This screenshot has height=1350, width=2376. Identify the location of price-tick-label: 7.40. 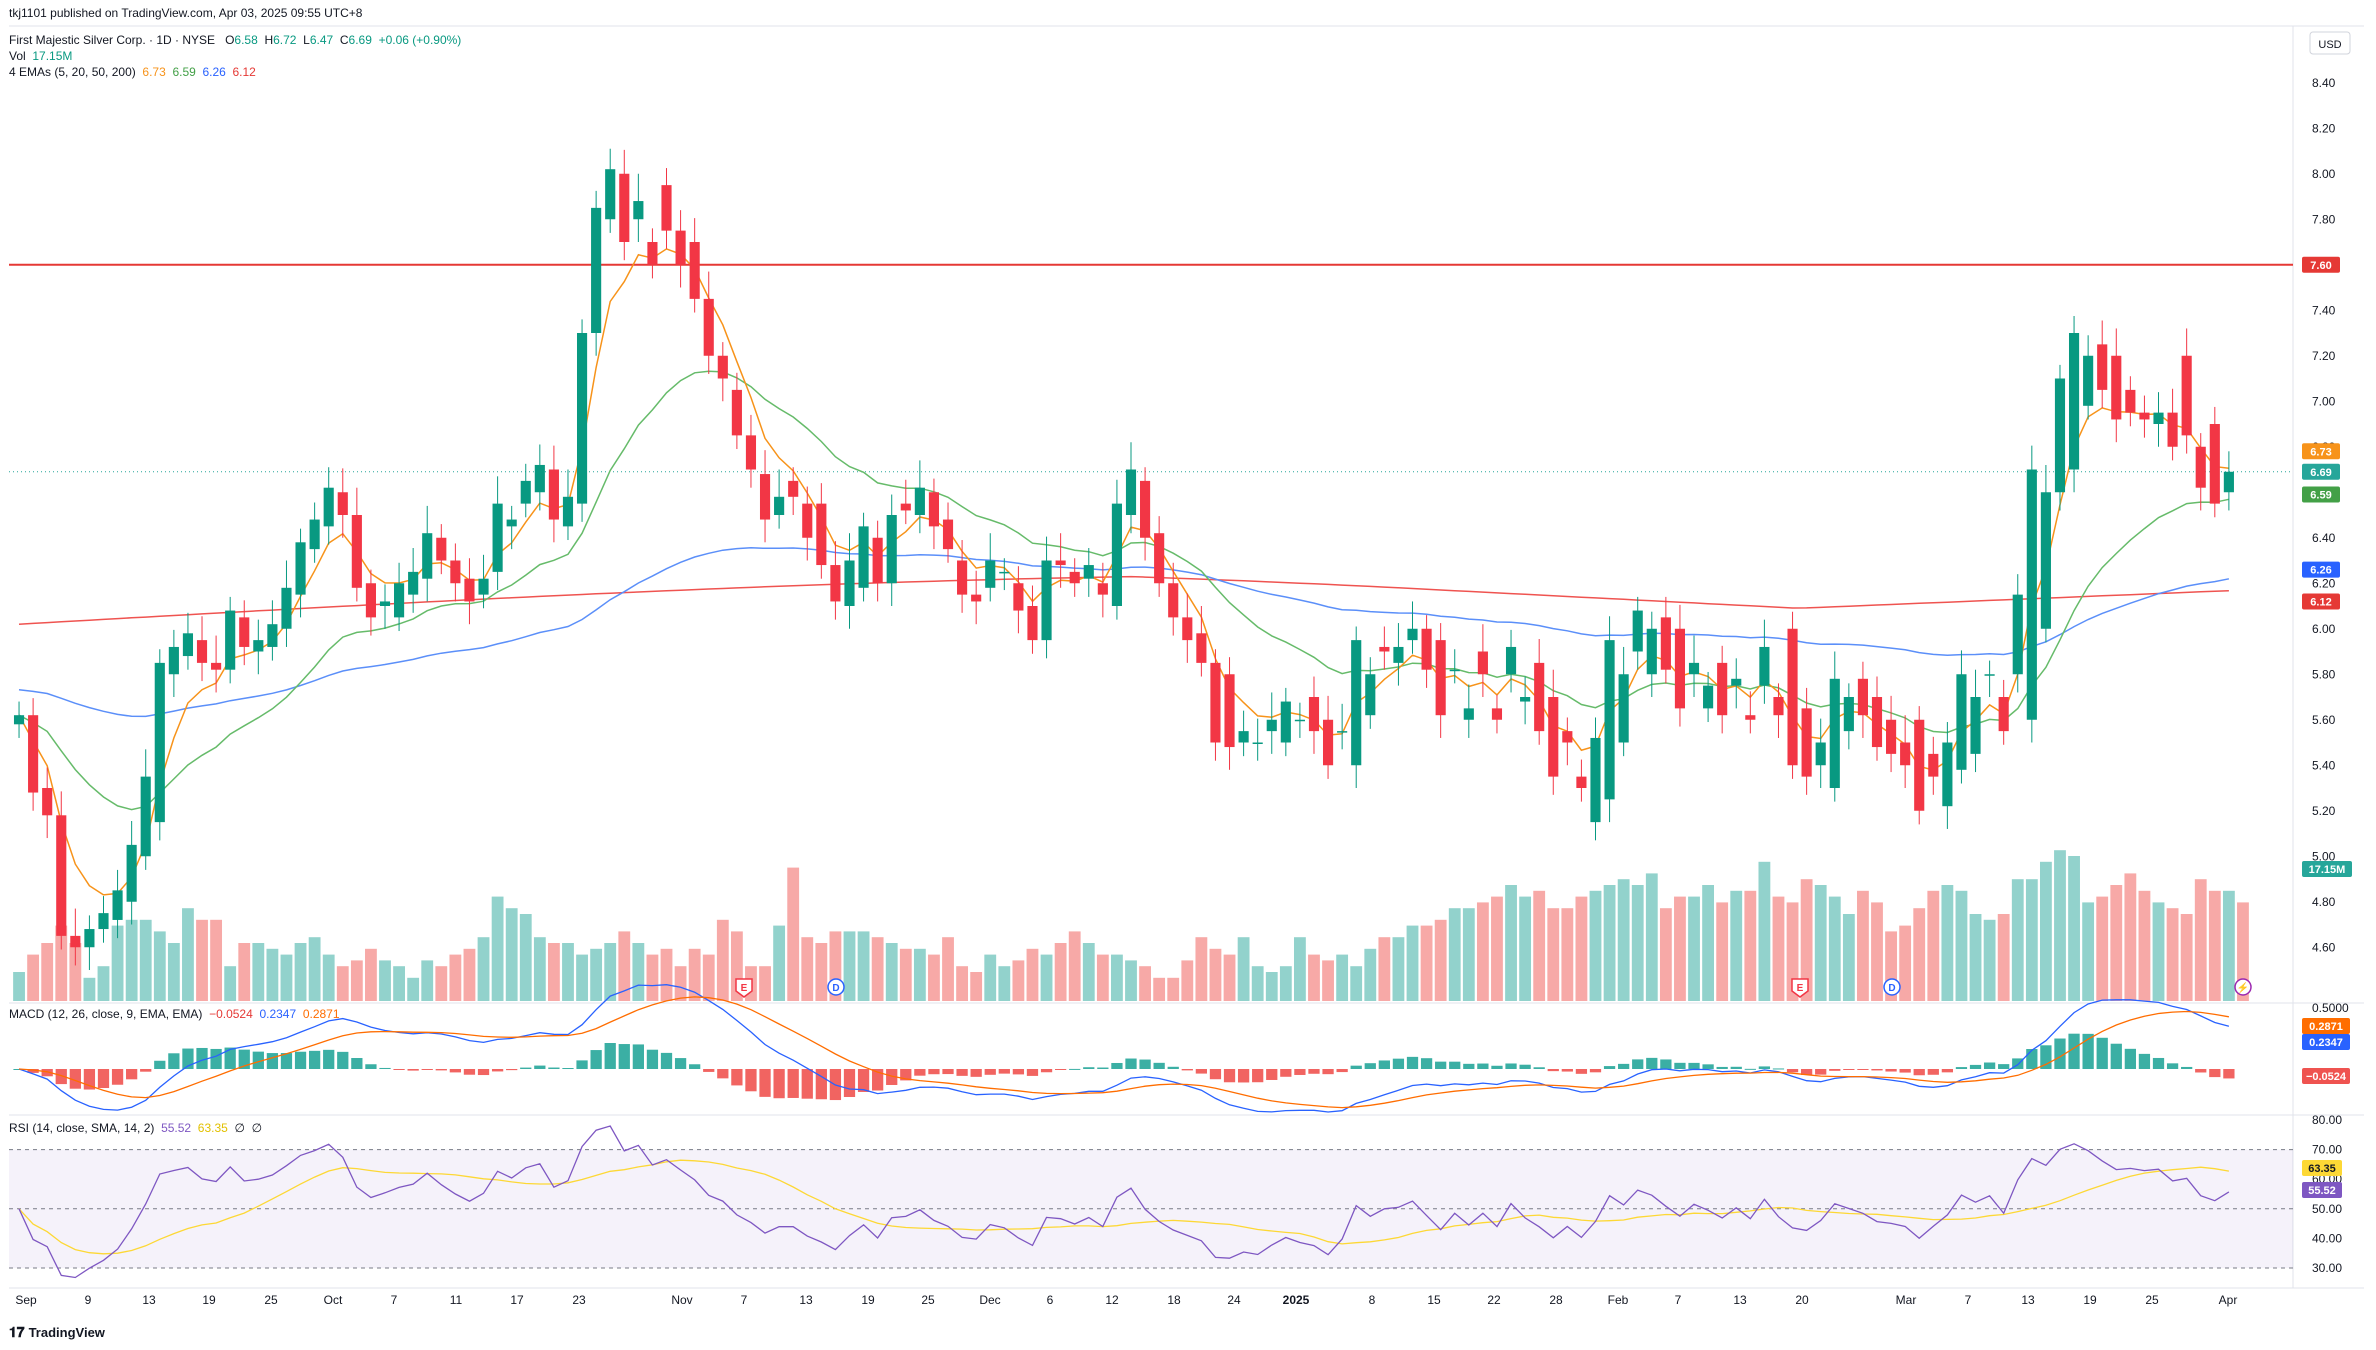
(2324, 310).